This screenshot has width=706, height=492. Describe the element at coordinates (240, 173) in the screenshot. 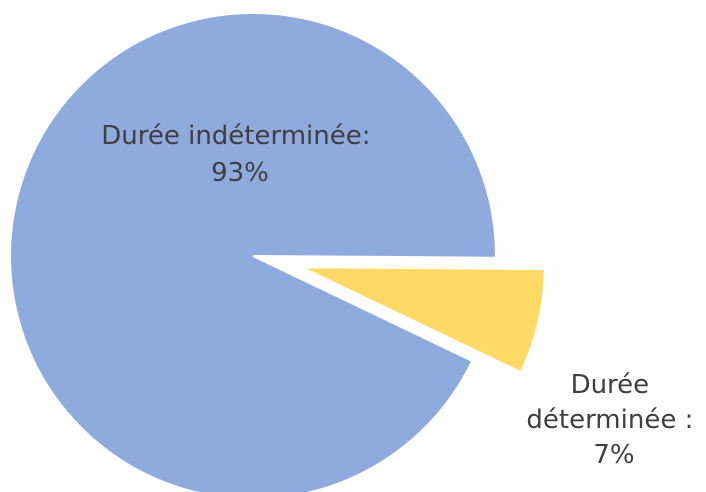

I see `slice-label-duree-indeterminee-line-2: 93%` at that location.